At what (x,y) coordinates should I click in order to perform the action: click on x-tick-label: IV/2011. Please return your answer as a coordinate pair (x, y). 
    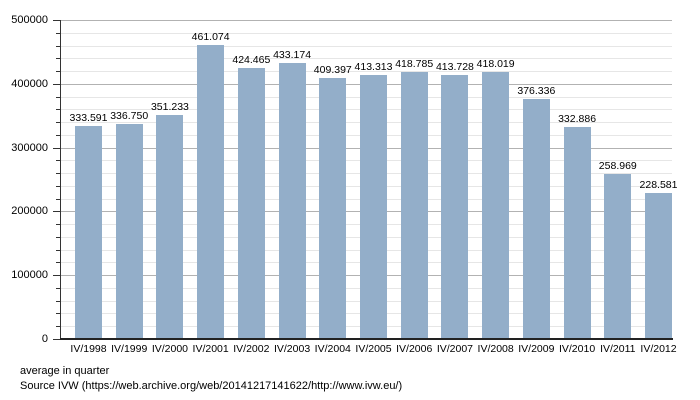
    Looking at the image, I should click on (618, 349).